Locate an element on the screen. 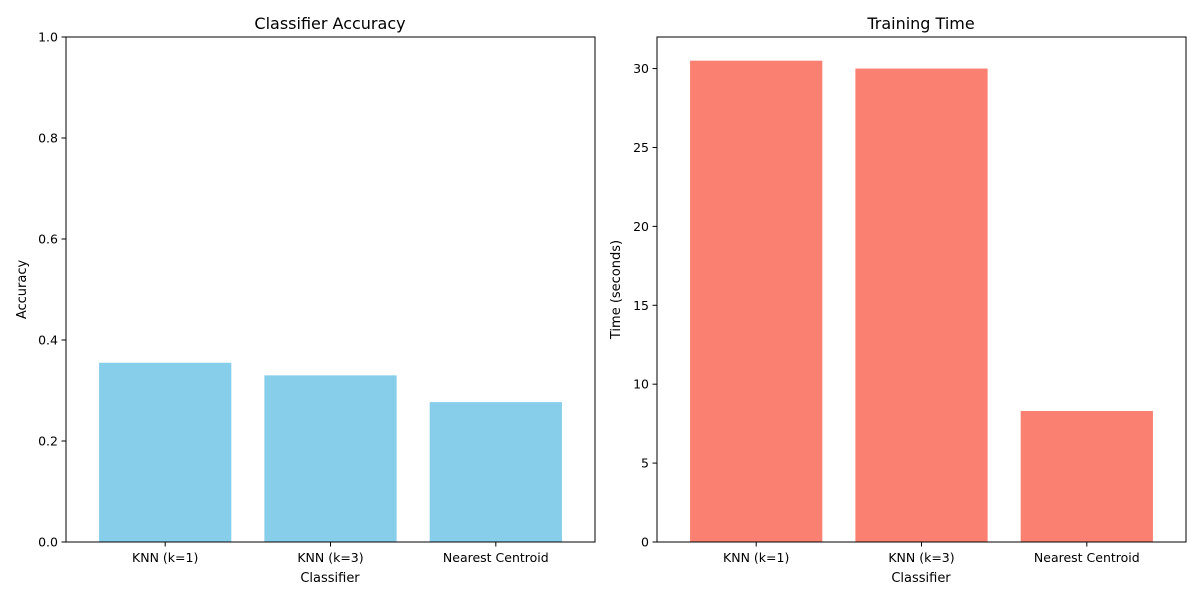 Image resolution: width=1200 pixels, height=600 pixels. y-tick-label: 0.8 is located at coordinates (48, 138).